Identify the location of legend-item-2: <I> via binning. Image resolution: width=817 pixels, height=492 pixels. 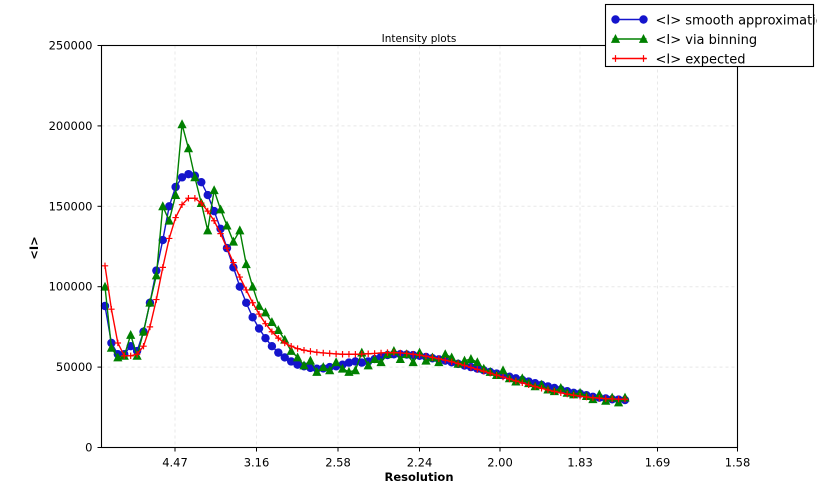
(683, 40).